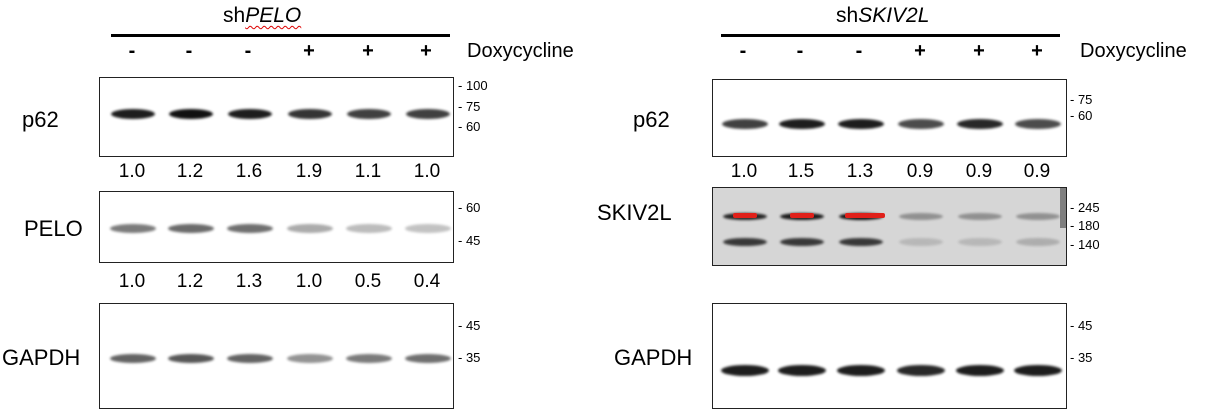  Describe the element at coordinates (469, 106) in the screenshot. I see `left-p62-marker: - 75` at that location.